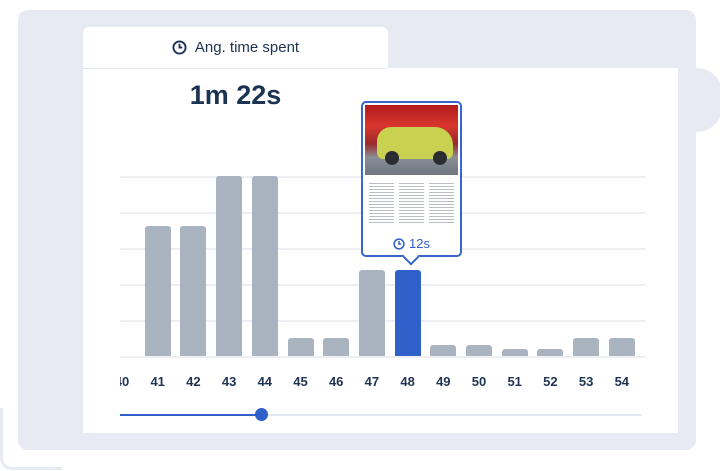  Describe the element at coordinates (261, 414) in the screenshot. I see `slider-thumb` at that location.